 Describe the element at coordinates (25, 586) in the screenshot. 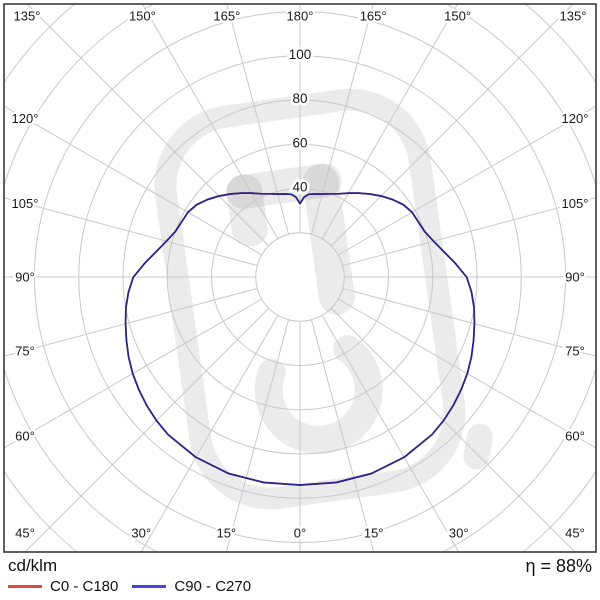

I see `legend-swatch-c0-c180` at that location.